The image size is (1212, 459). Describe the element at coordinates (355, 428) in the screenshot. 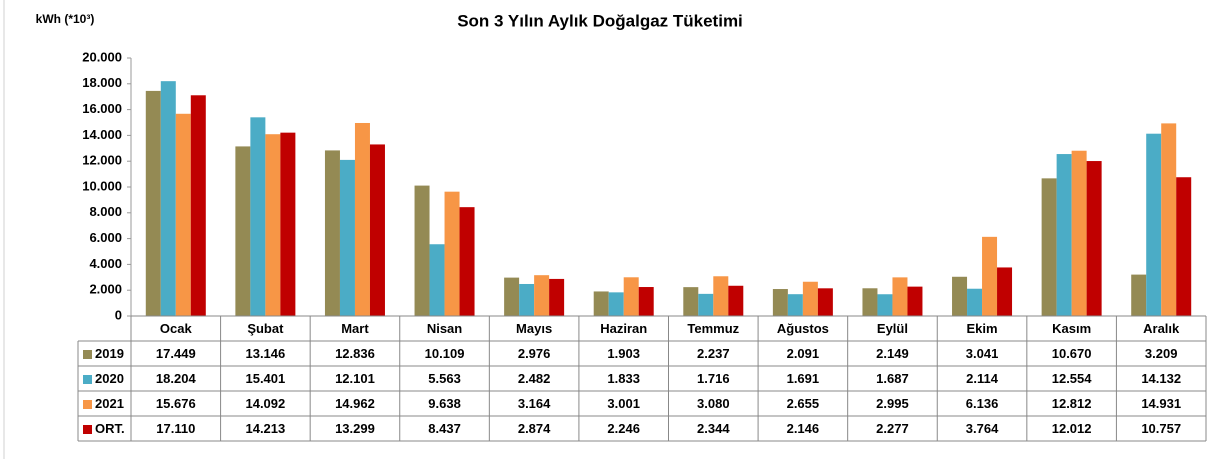

I see `data-label: 13.299` at that location.